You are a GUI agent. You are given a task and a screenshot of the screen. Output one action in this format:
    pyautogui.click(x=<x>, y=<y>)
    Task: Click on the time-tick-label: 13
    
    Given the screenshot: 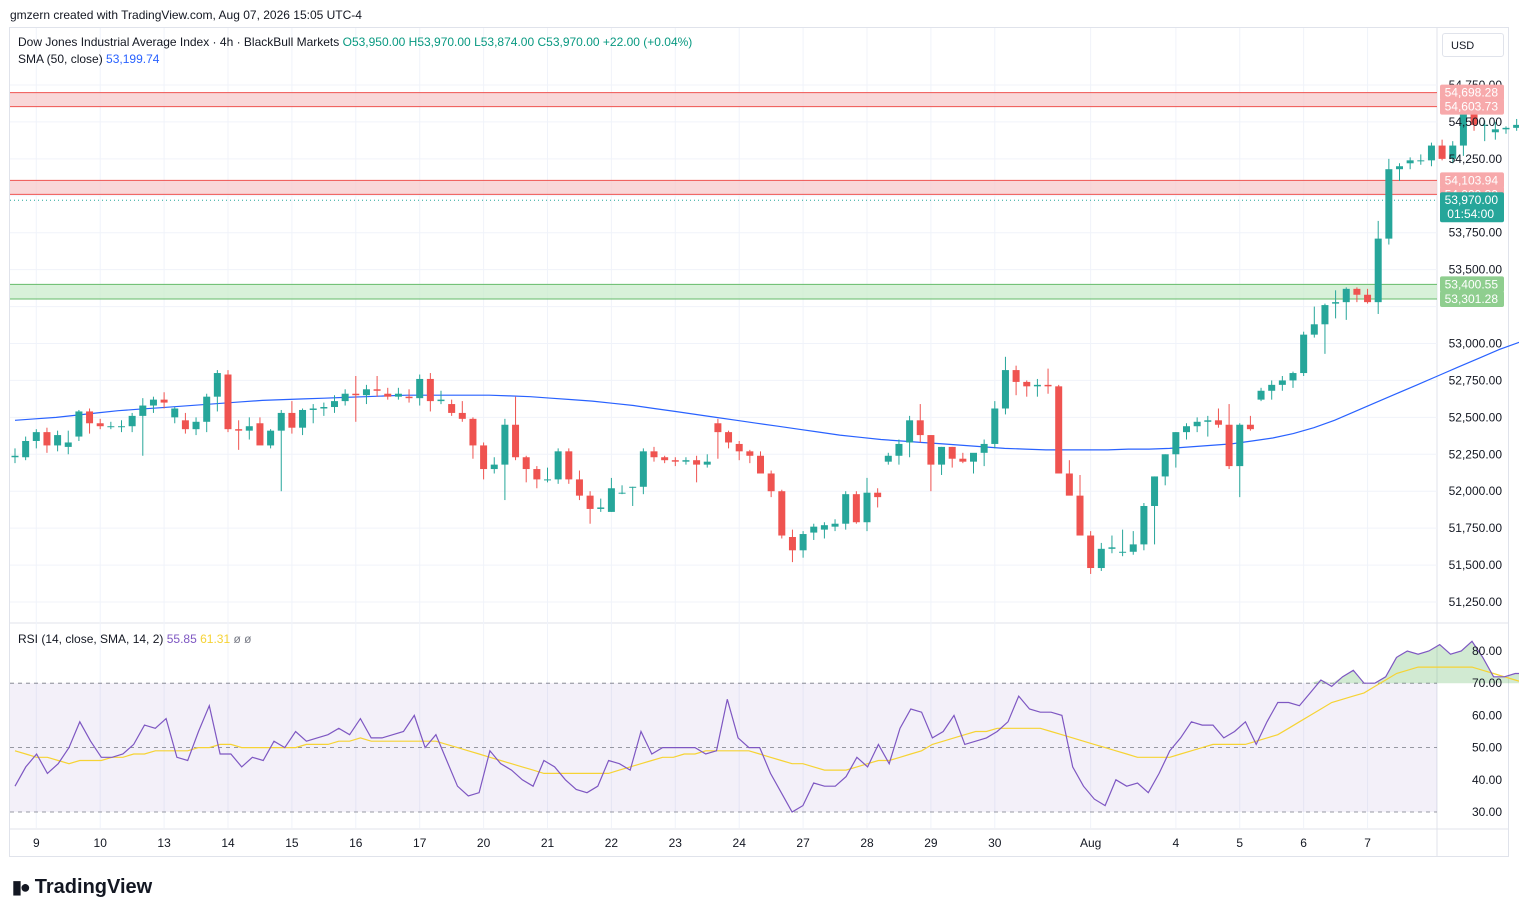 What is the action you would take?
    pyautogui.click(x=164, y=843)
    